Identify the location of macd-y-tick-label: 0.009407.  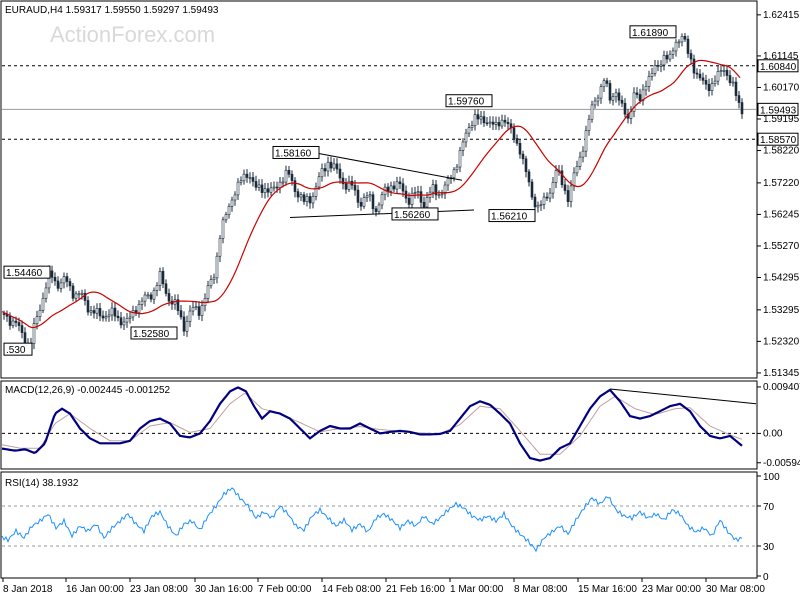
(781, 387).